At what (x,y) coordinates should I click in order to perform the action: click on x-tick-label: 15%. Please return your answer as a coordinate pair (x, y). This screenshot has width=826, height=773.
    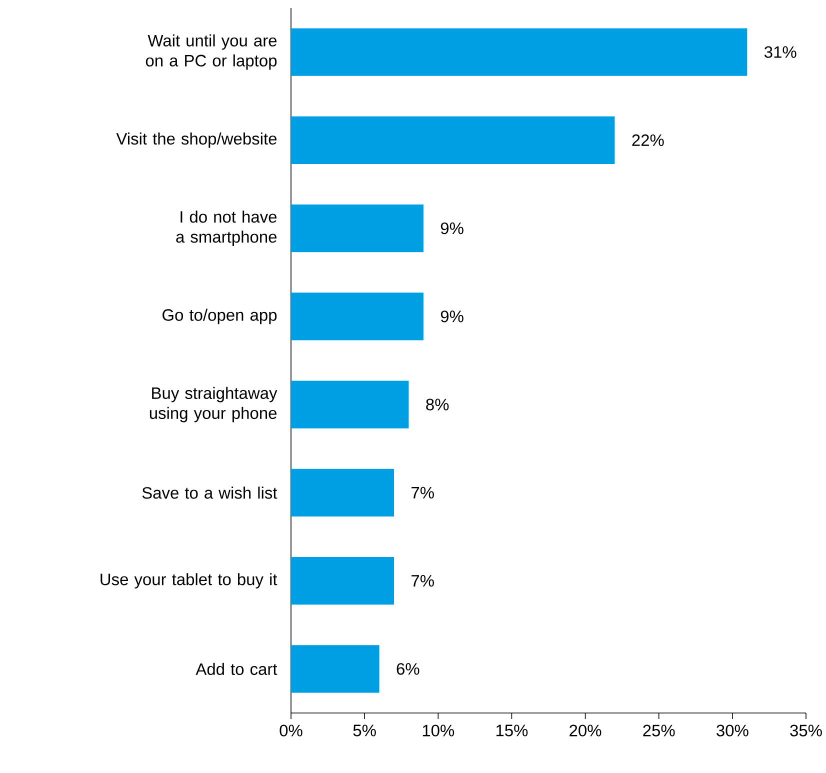
    Looking at the image, I should click on (512, 730).